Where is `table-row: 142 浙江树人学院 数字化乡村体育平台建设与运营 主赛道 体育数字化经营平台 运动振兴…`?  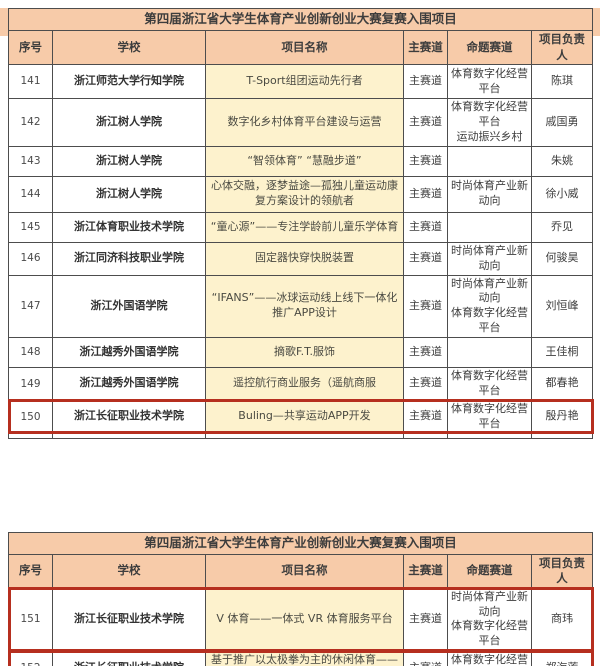
table-row: 142 浙江树人学院 数字化乡村体育平台建设与运营 主赛道 体育数字化经营平台 运动振兴… is located at coordinates (301, 122).